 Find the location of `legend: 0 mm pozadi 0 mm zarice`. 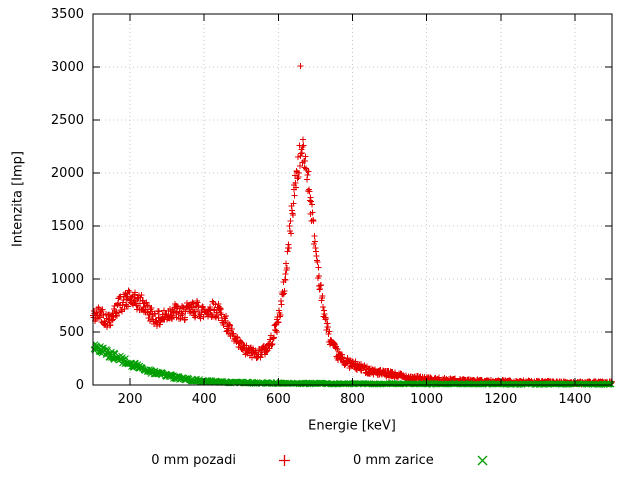

legend: 0 mm pozadi 0 mm zarice is located at coordinates (320, 460).